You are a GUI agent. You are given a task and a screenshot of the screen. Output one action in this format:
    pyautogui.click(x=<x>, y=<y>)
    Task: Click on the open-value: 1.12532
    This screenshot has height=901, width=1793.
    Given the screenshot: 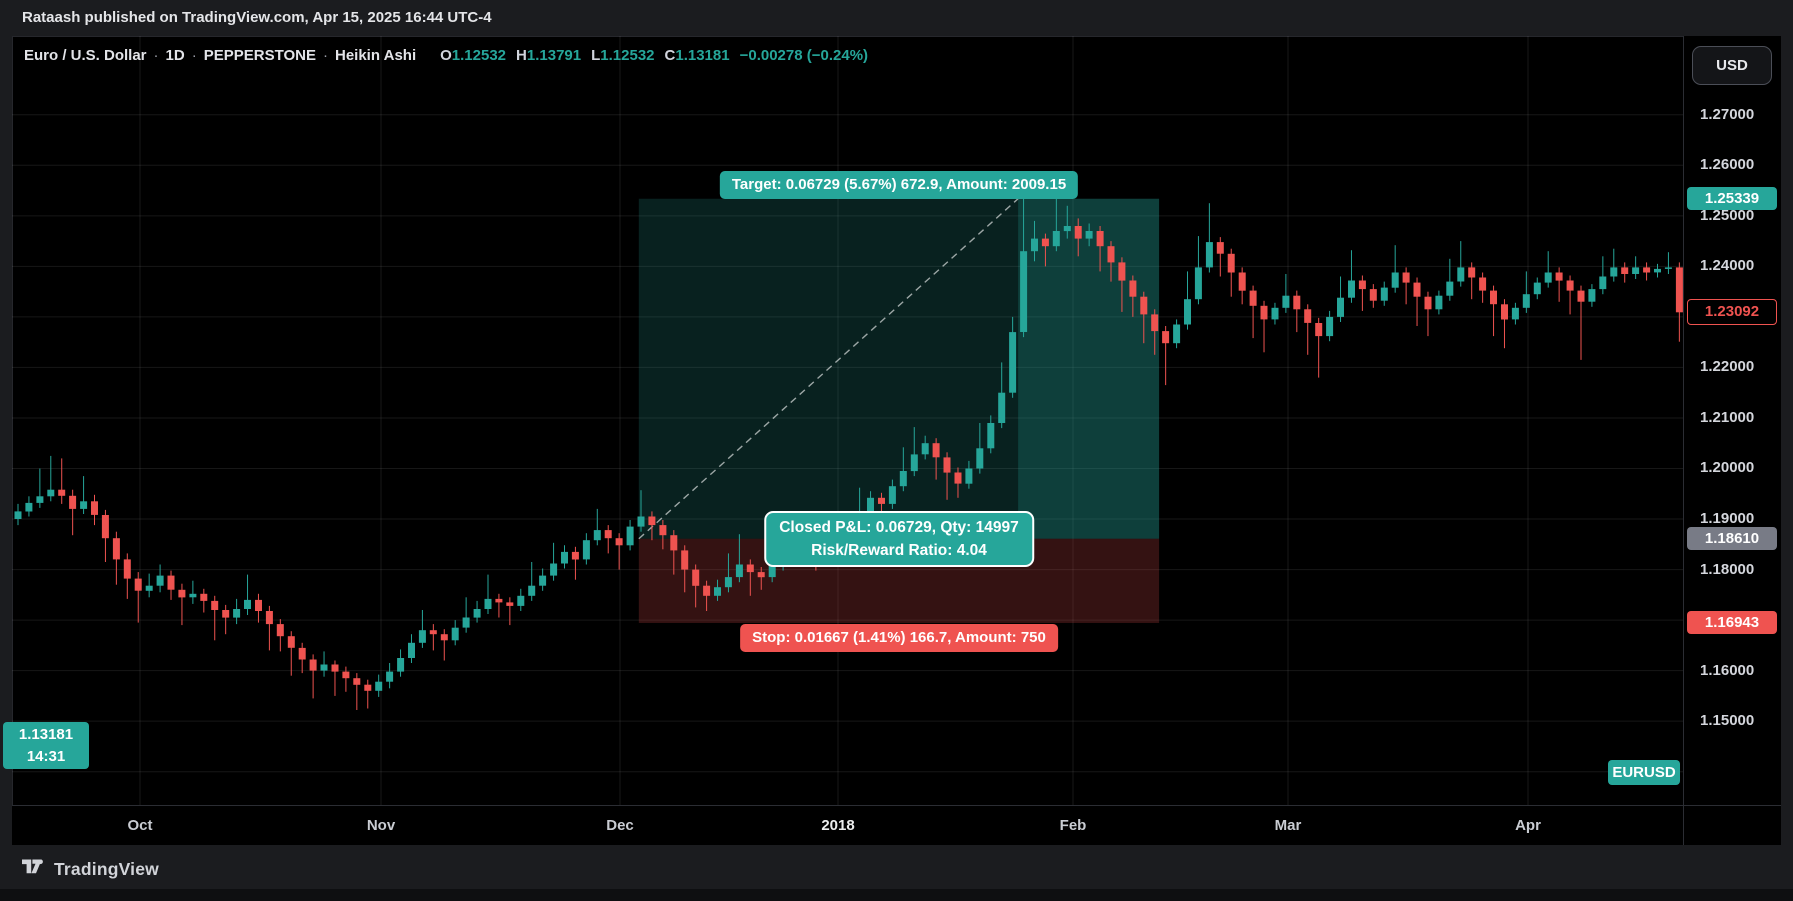 What is the action you would take?
    pyautogui.click(x=479, y=55)
    